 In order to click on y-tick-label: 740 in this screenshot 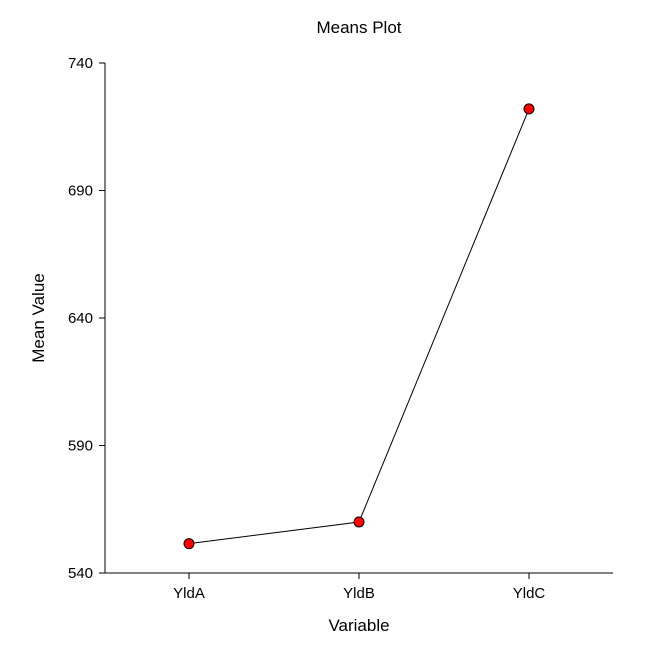, I will do `click(80, 63)`.